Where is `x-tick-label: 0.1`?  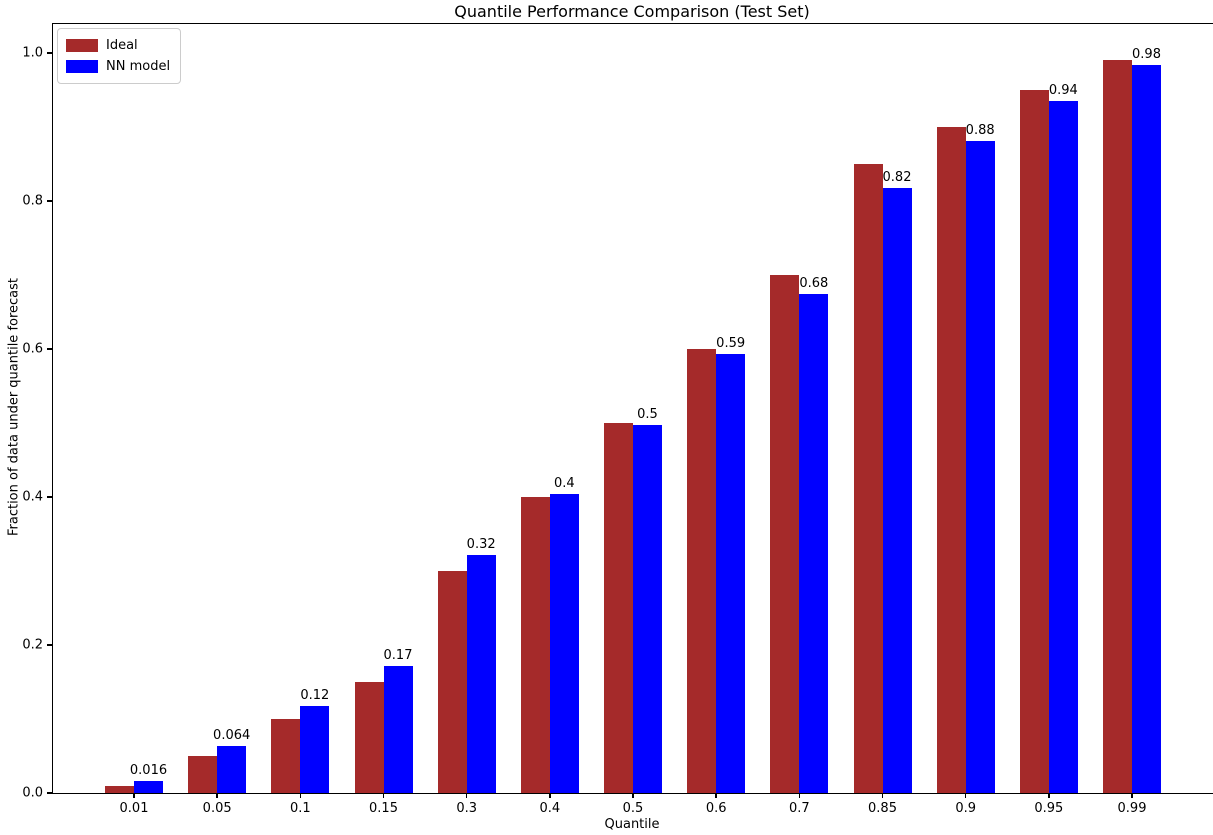 x-tick-label: 0.1 is located at coordinates (300, 808).